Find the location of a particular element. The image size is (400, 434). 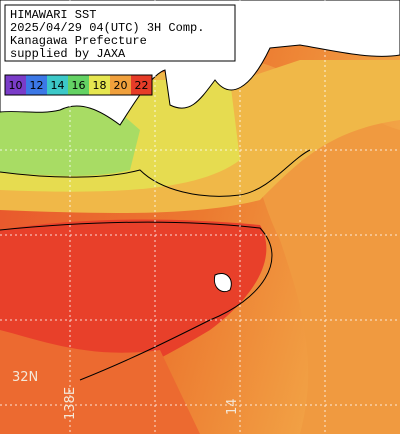

colorbar-label: 14 is located at coordinates (58, 85).